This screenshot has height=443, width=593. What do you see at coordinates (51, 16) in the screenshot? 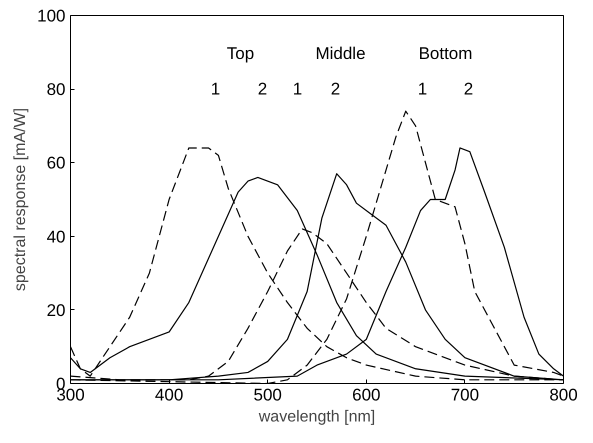
I see `y-tick-label: 100` at bounding box center [51, 16].